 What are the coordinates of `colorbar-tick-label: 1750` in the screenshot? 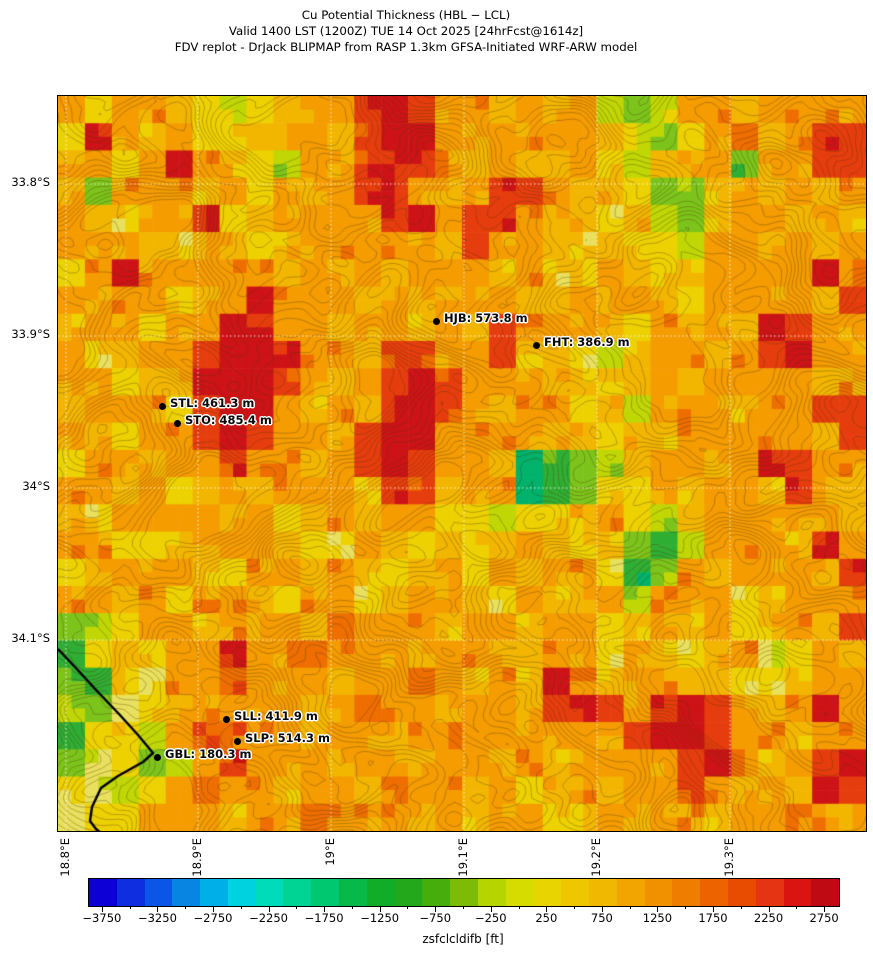 It's located at (713, 918).